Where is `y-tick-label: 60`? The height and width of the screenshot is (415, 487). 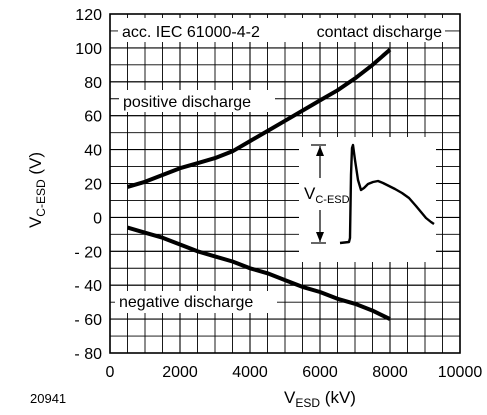
y-tick-label: 60 is located at coordinates (93, 117).